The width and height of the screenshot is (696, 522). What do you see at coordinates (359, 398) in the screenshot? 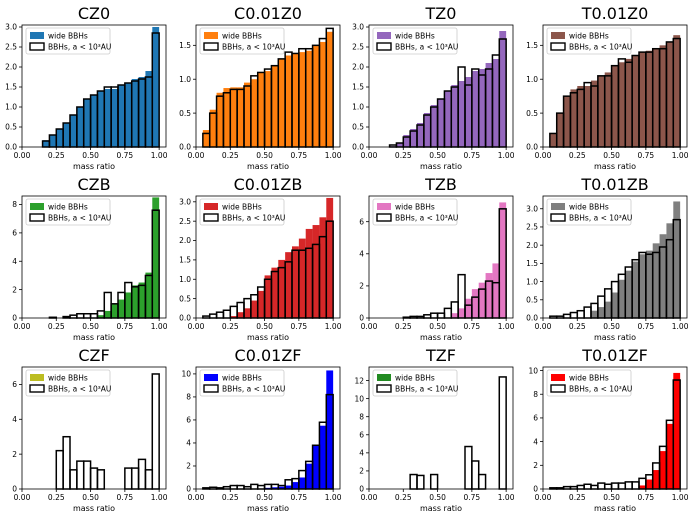
I see `y-tick-label: 10` at bounding box center [359, 398].